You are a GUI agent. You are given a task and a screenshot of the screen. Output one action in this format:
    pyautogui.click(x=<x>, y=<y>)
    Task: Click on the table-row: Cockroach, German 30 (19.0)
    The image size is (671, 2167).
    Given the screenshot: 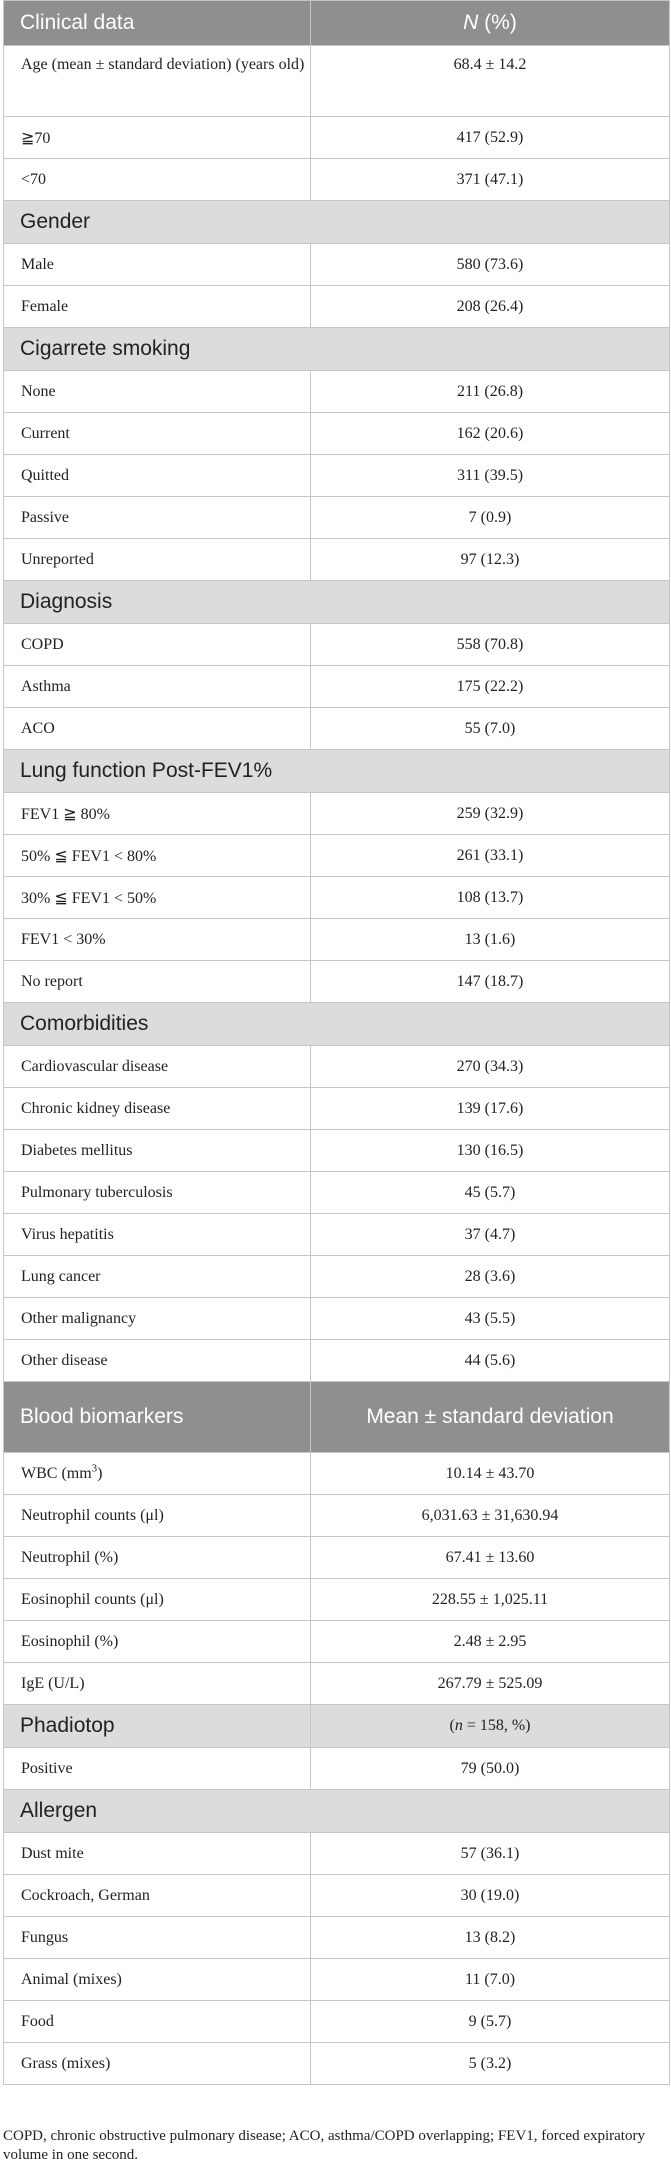 What is the action you would take?
    pyautogui.click(x=336, y=1895)
    